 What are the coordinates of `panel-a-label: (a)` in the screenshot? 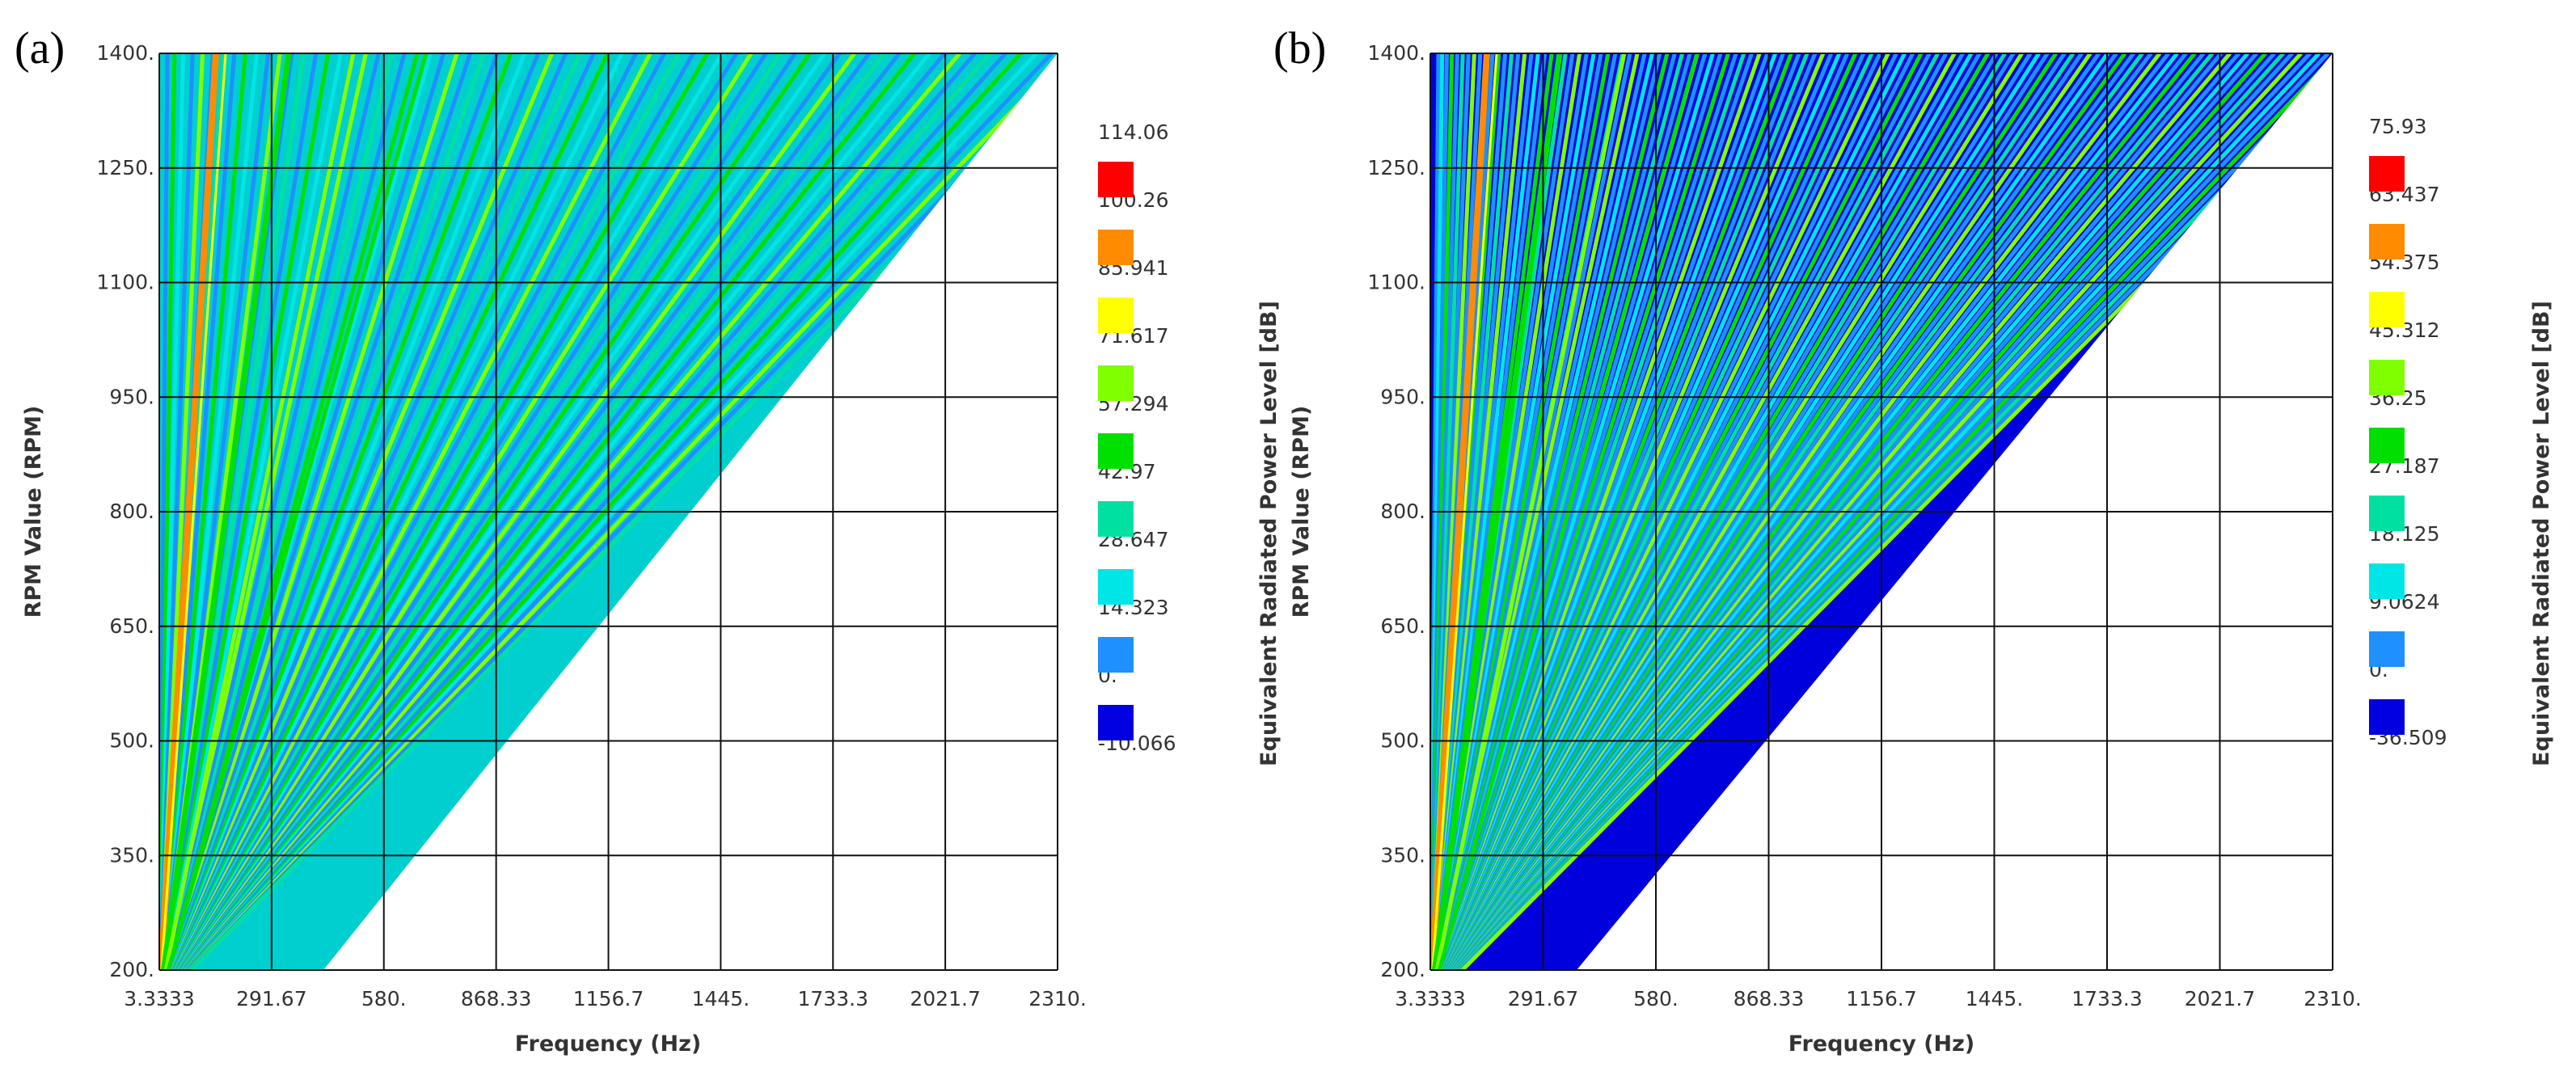 It's located at (40, 48).